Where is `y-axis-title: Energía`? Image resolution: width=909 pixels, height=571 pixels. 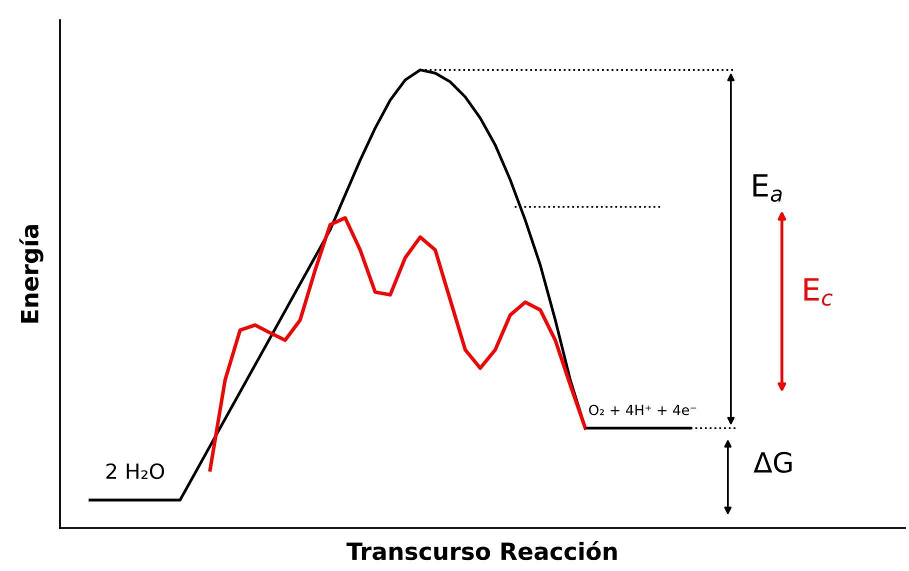
y-axis-title: Energía is located at coordinates (31, 274).